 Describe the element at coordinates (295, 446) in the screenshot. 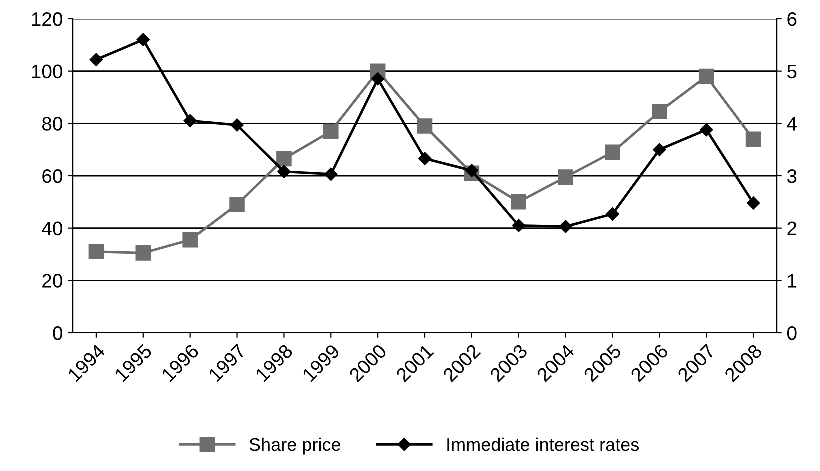

I see `legend-label: Share price` at that location.